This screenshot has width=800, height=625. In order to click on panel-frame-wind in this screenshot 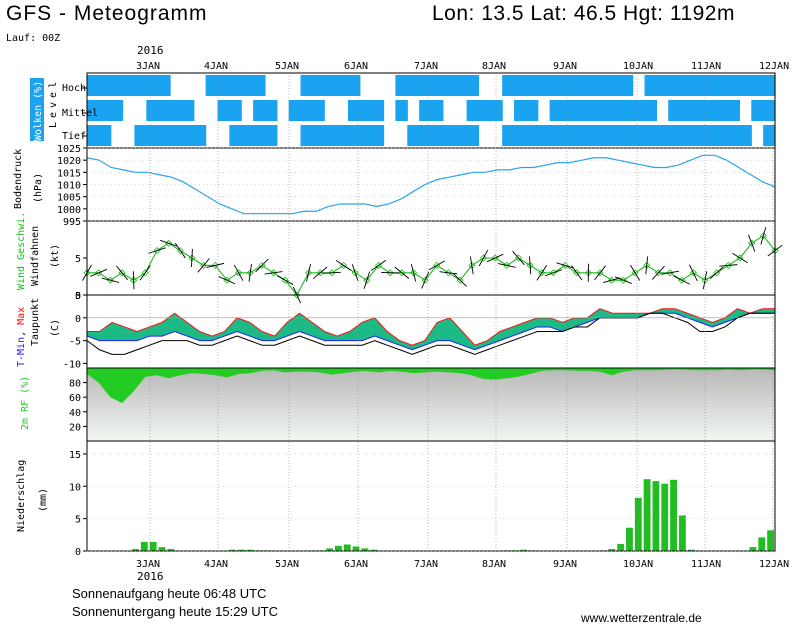, I will do `click(431, 258)`.